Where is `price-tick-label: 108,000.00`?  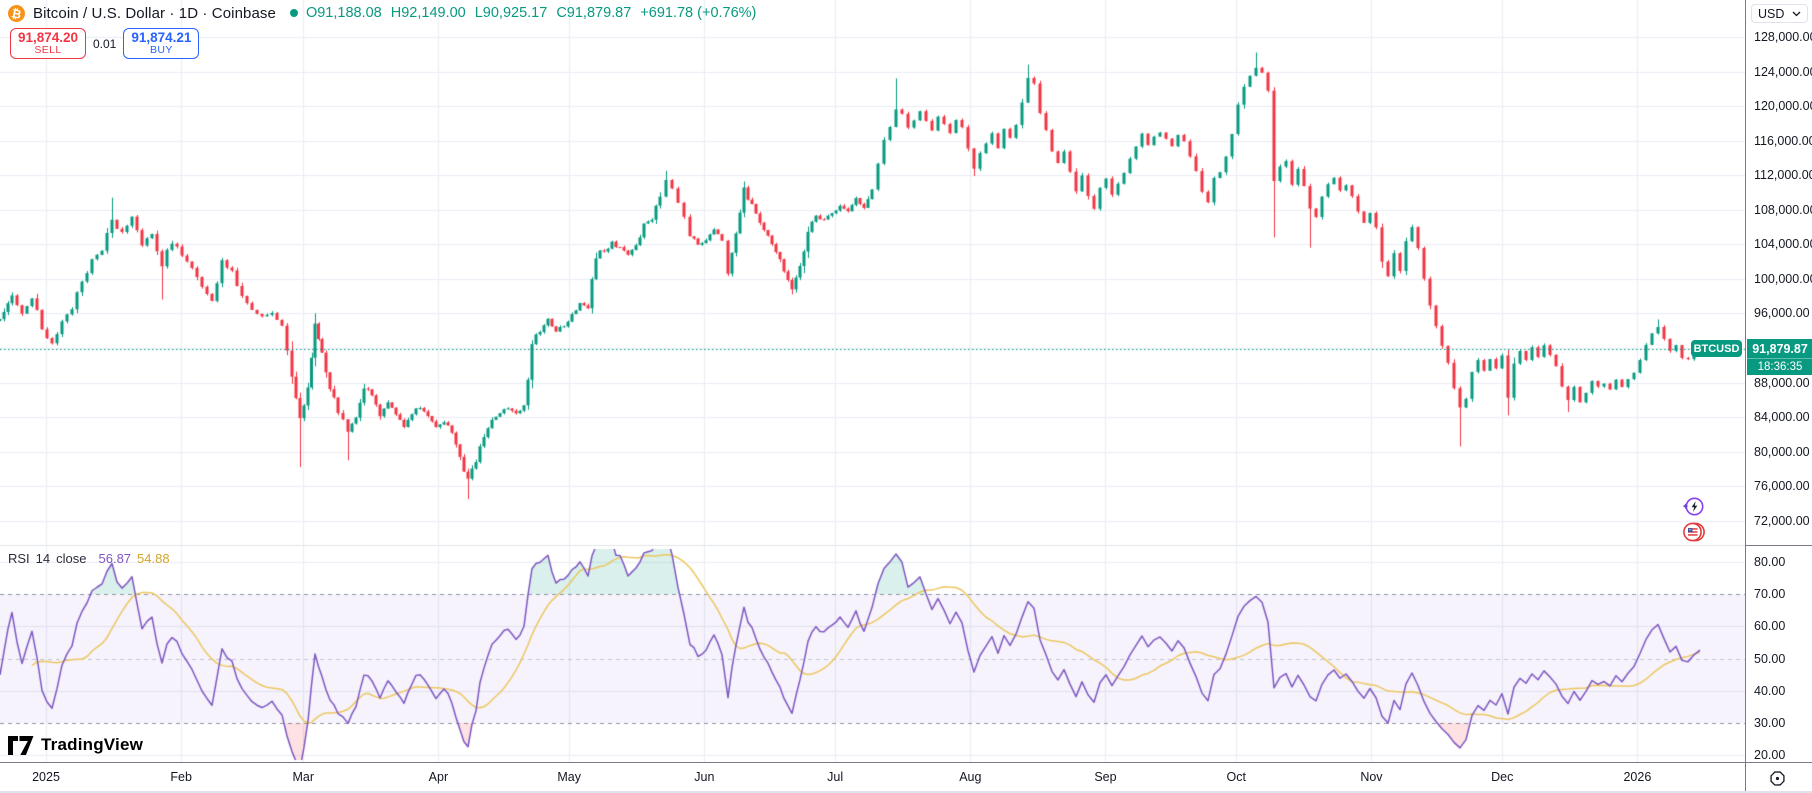 price-tick-label: 108,000.00 is located at coordinates (1783, 209).